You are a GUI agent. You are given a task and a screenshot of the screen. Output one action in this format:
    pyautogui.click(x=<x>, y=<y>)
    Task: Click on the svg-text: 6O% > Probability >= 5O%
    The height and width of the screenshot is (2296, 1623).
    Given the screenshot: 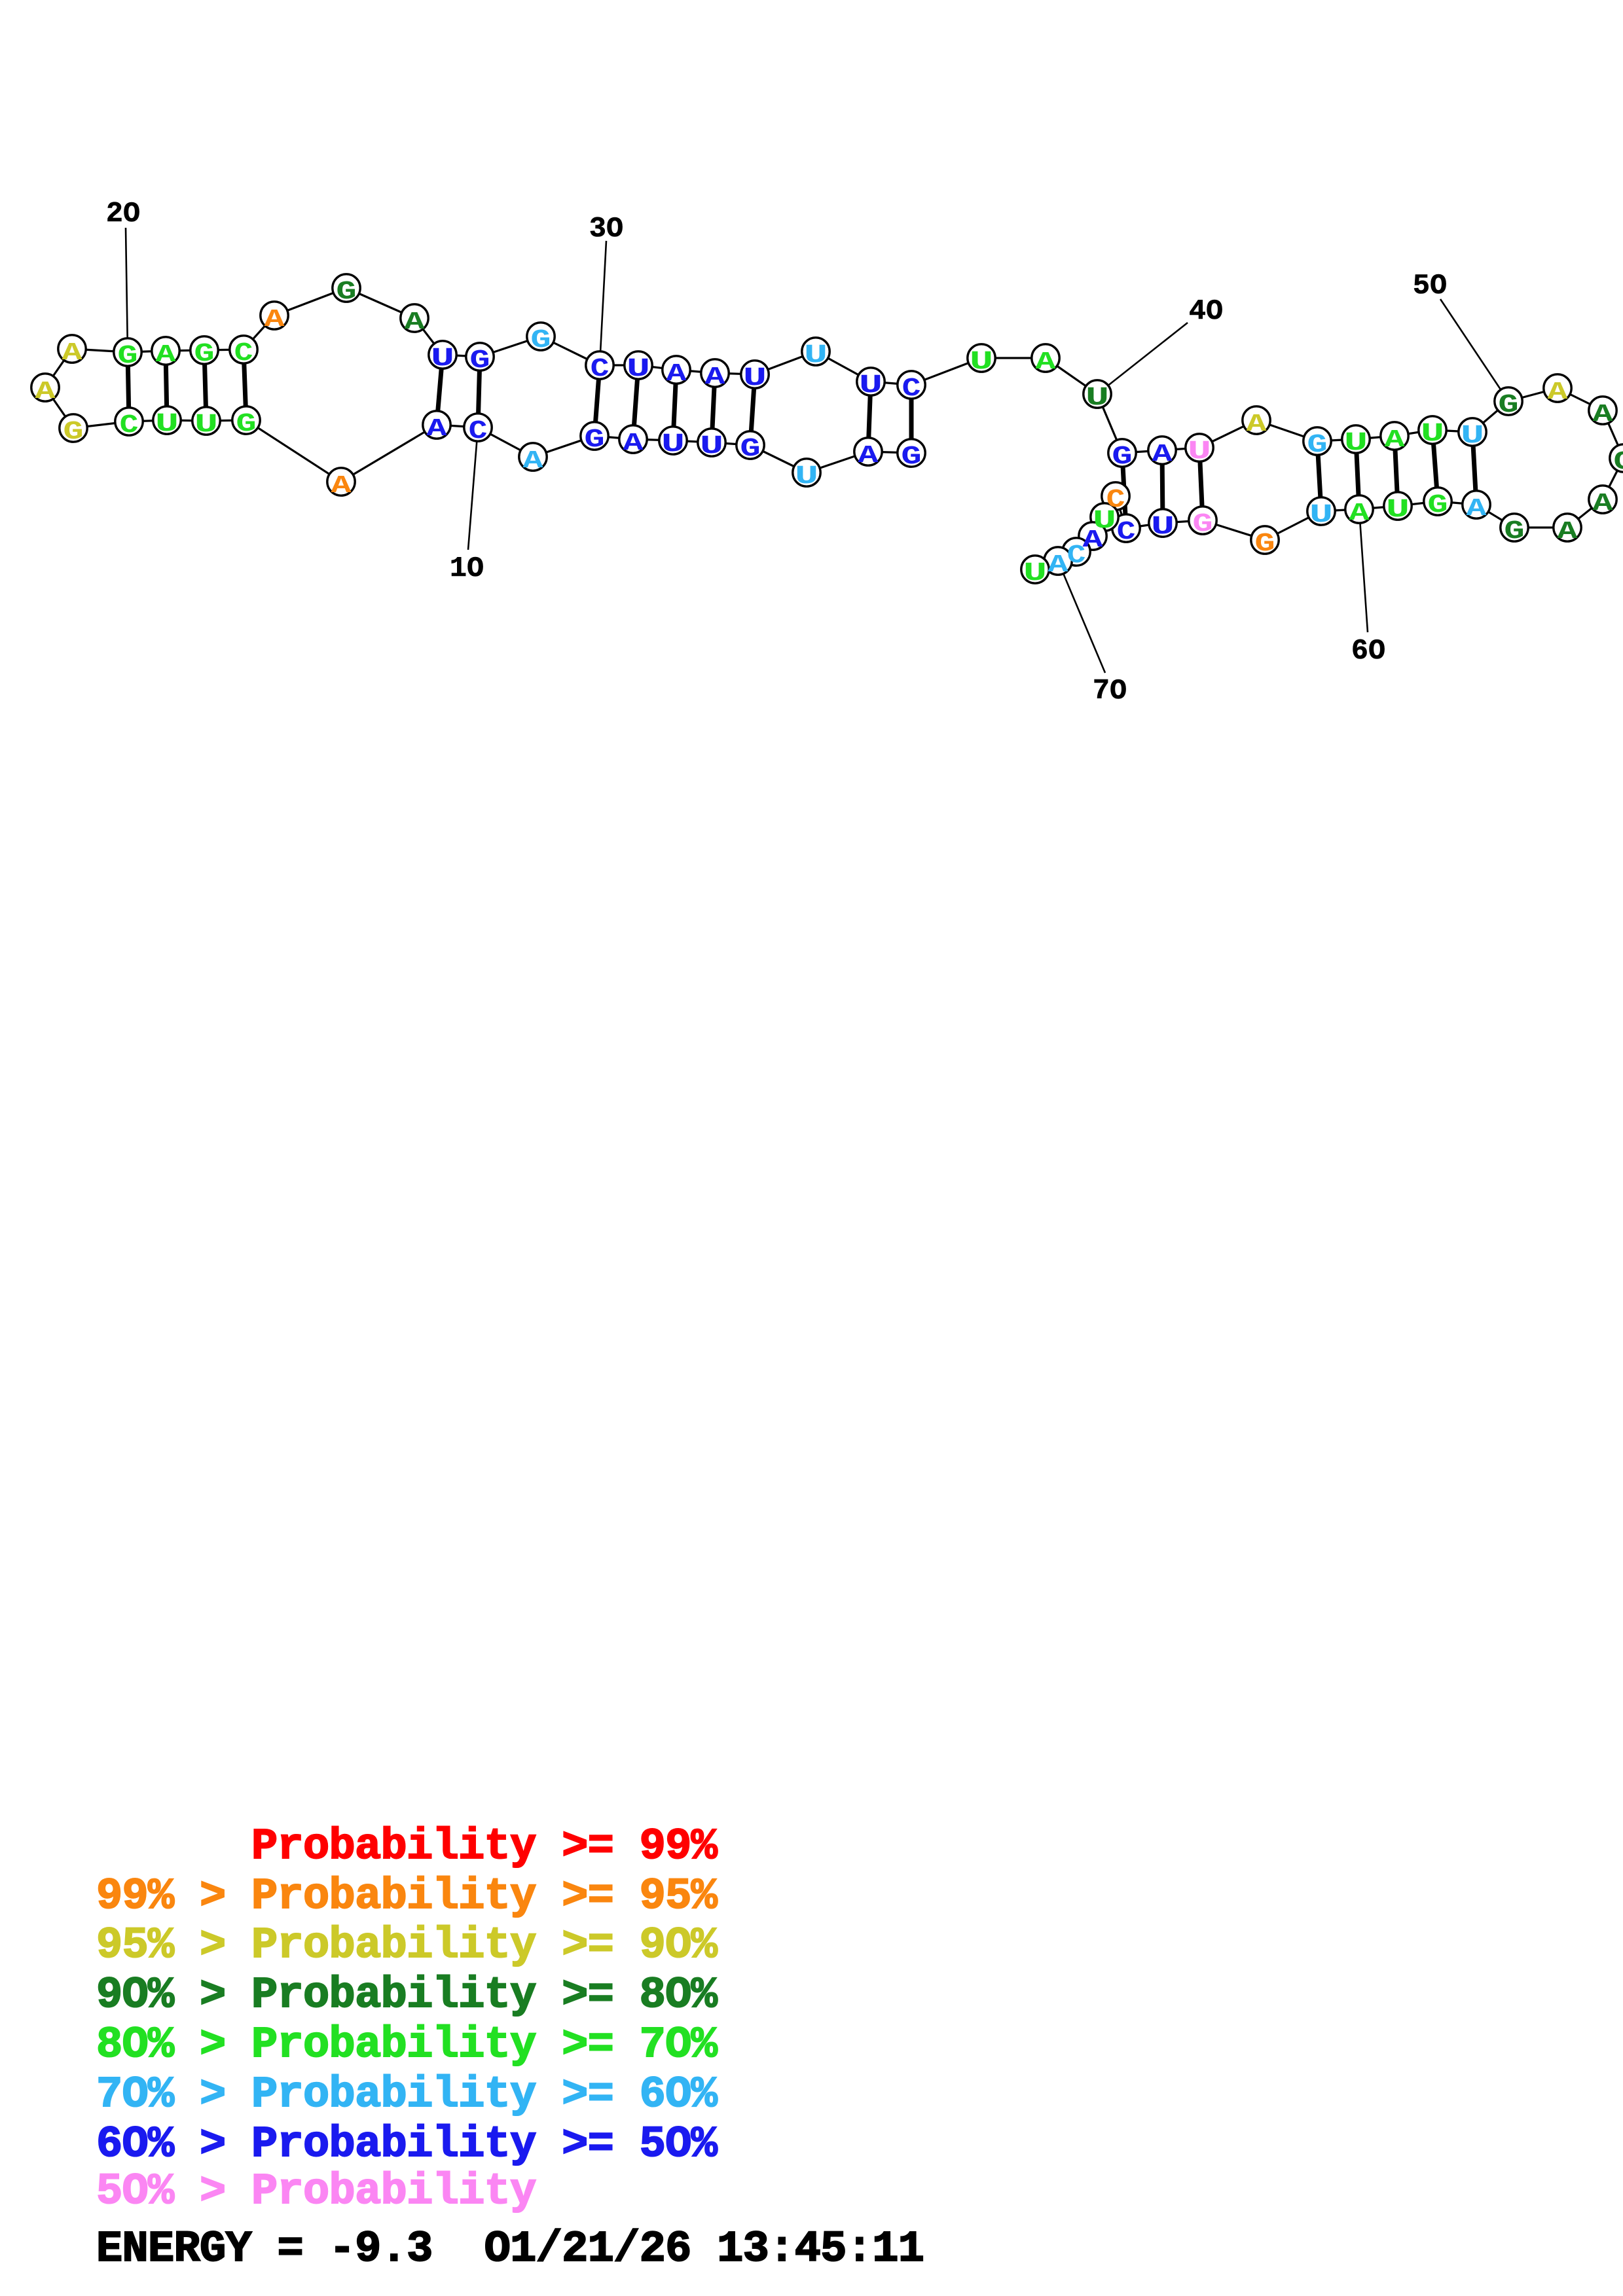 What is the action you would take?
    pyautogui.click(x=407, y=2145)
    